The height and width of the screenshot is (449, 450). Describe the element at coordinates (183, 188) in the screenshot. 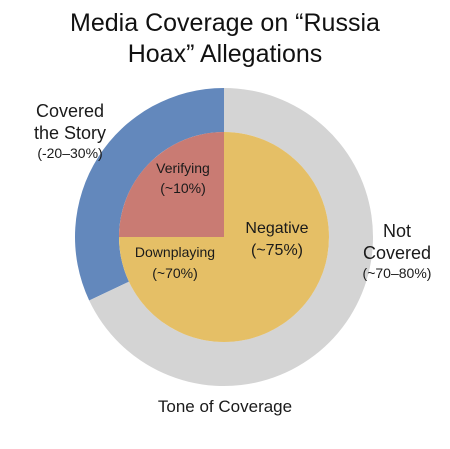

I see `label-verifying-value: (~10%)` at that location.